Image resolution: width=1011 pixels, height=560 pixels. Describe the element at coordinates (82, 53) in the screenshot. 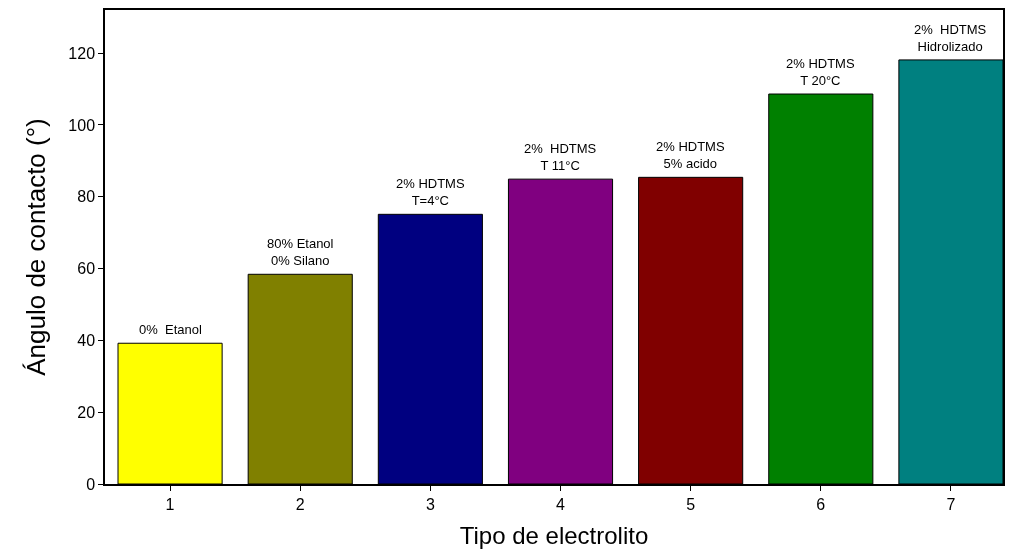

I see `y-tick-label: 120` at that location.